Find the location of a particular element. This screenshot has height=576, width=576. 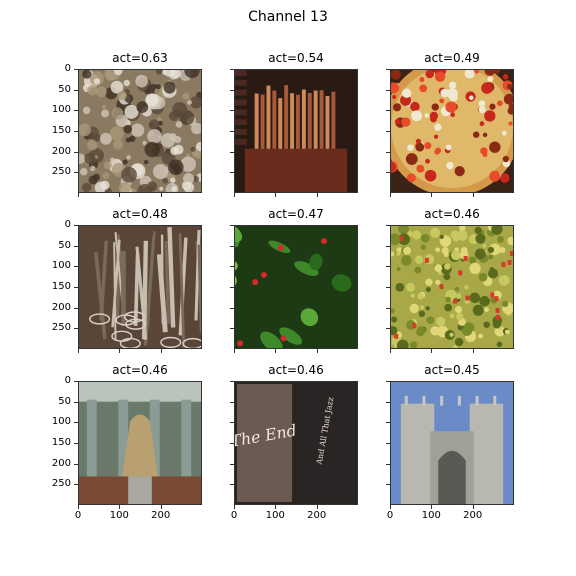

y-tick-label: 200 is located at coordinates (61, 307).